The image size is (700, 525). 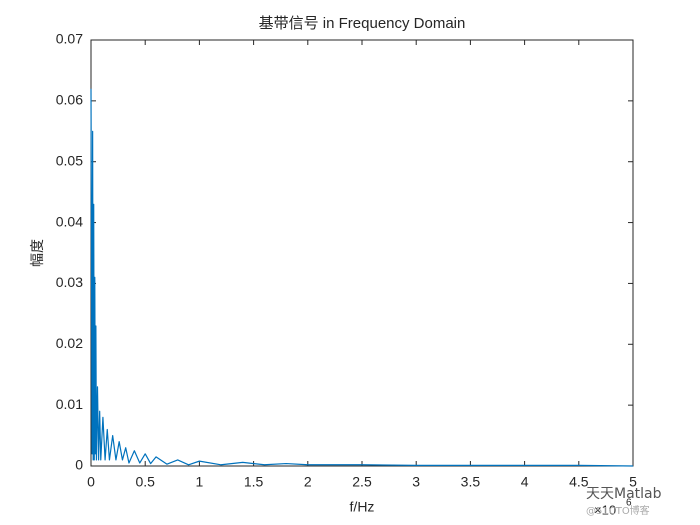 I want to click on y-tick-label: 0.01, so click(x=69, y=404).